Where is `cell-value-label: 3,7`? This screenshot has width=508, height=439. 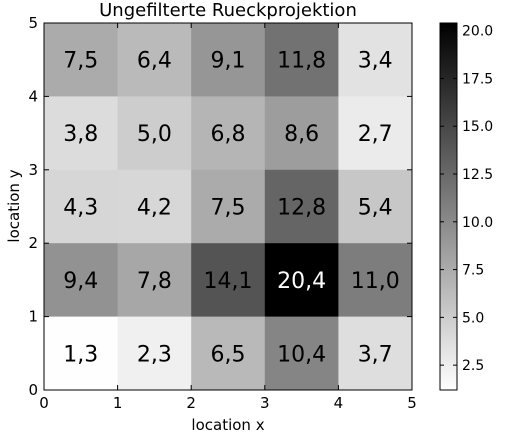
cell-value-label: 3,7 is located at coordinates (375, 354).